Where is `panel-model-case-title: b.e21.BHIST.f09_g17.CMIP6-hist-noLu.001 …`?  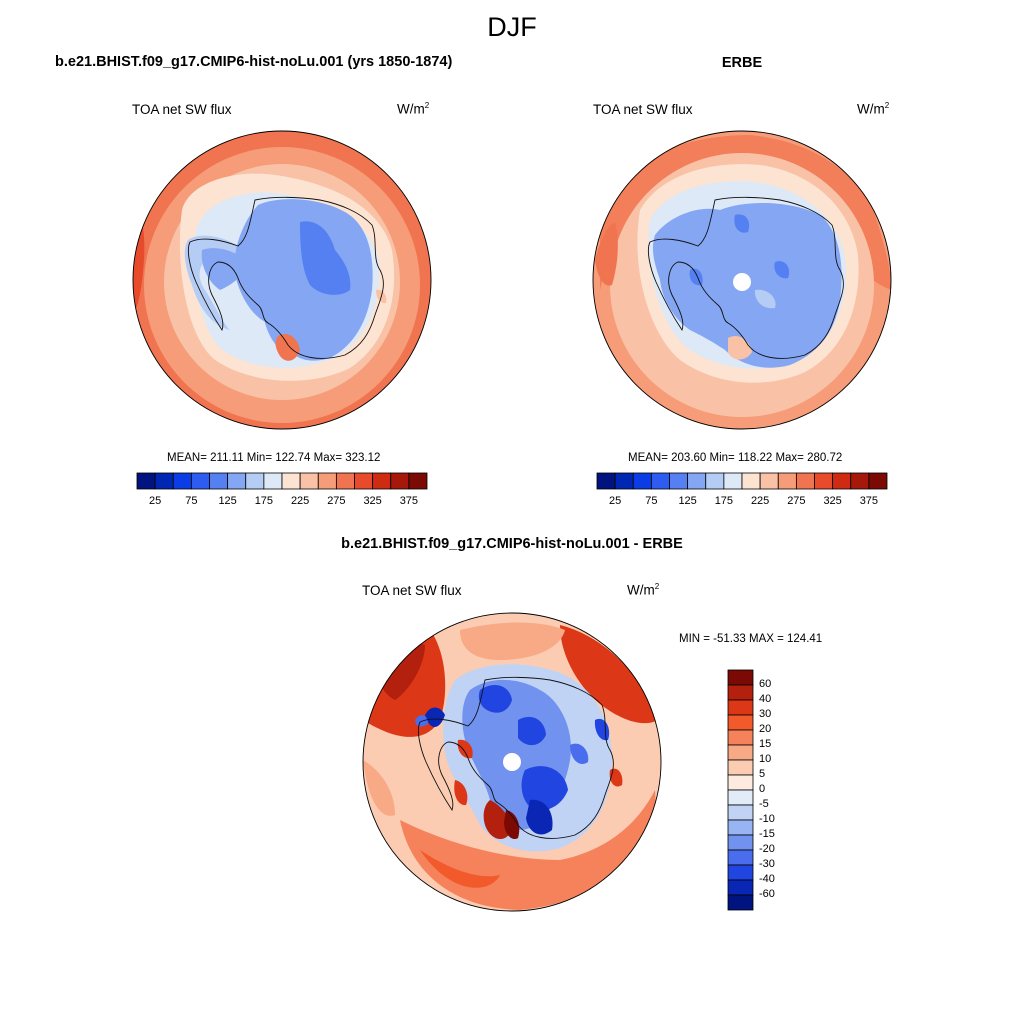 panel-model-case-title: b.e21.BHIST.f09_g17.CMIP6-hist-noLu.001 … is located at coordinates (254, 62).